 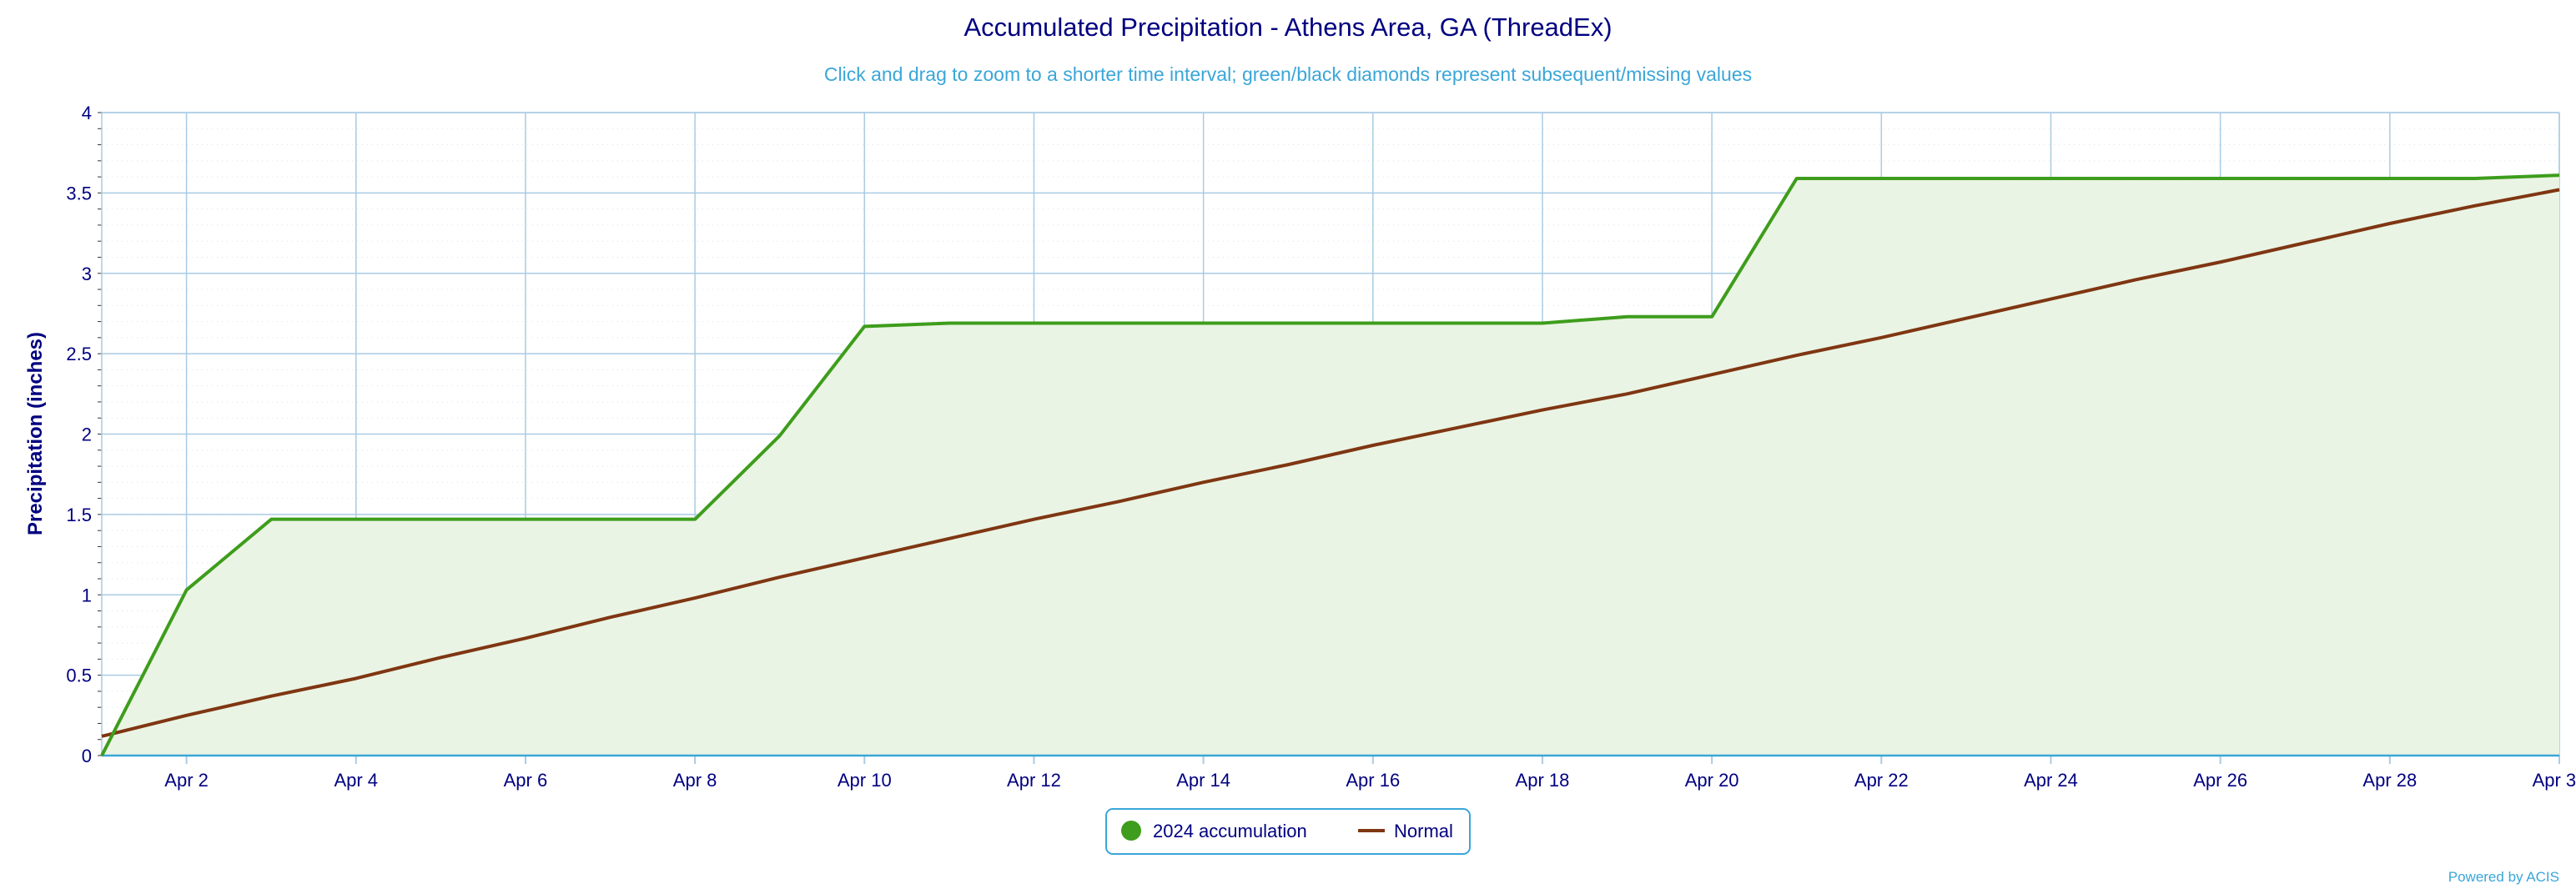 I want to click on x-tick-label: Apr 8, so click(x=695, y=780).